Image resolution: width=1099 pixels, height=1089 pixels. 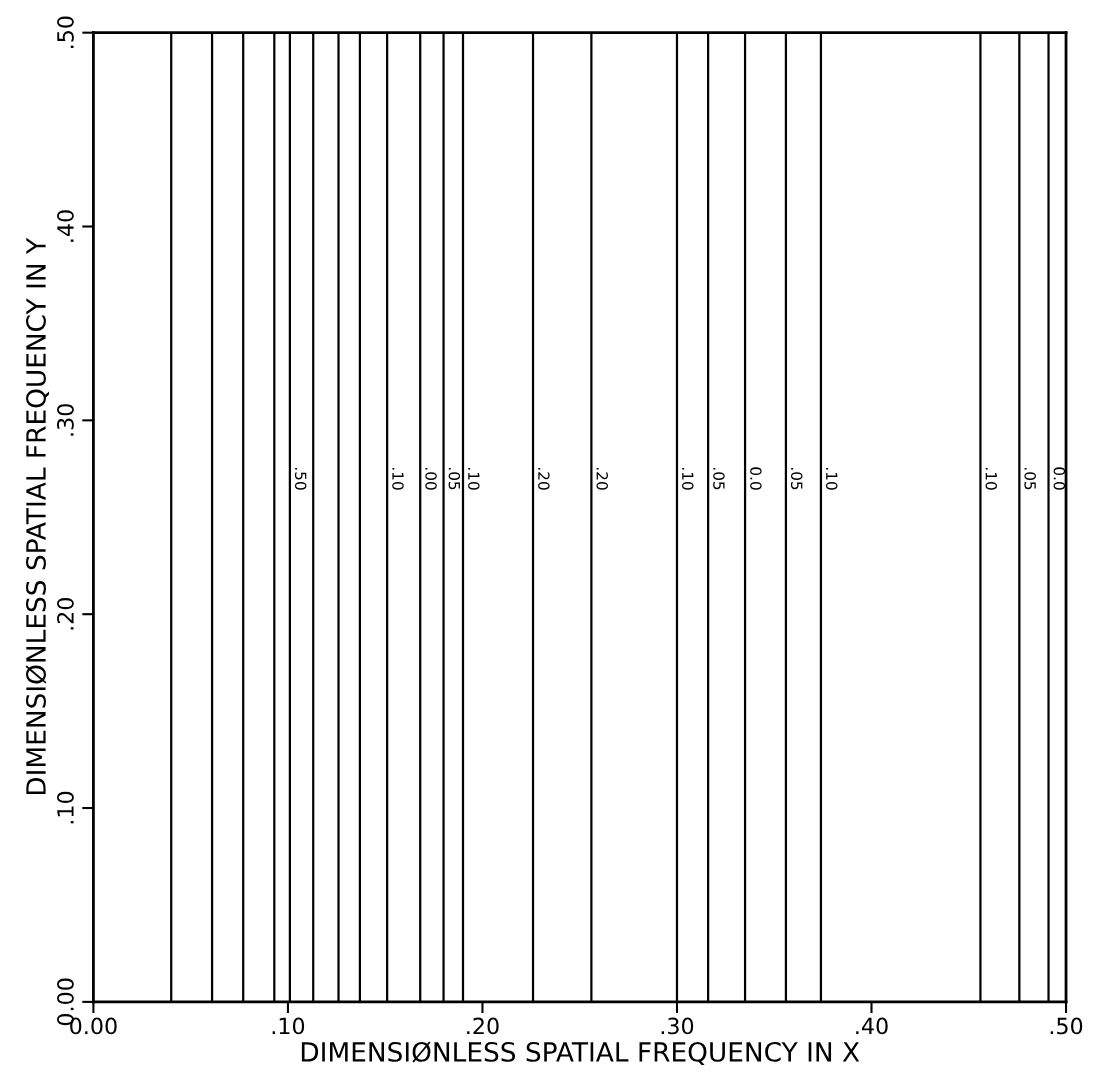 I want to click on x-tick-label: .40, so click(x=872, y=1026).